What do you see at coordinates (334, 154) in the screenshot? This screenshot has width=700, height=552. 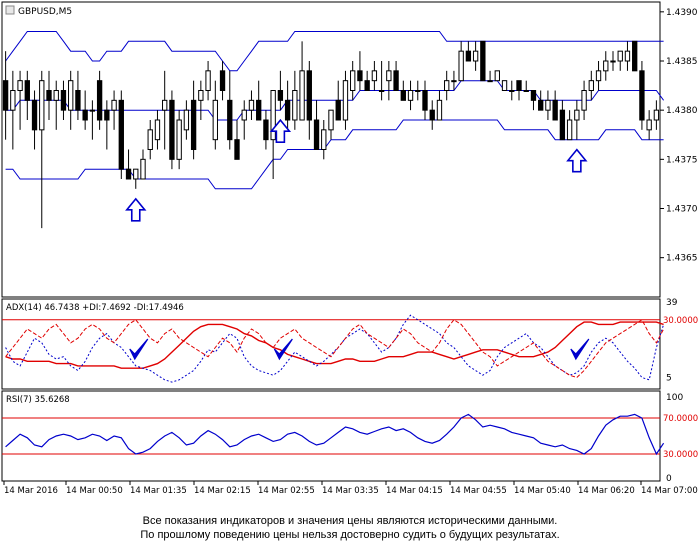 I see `bollinger-lower-band` at bounding box center [334, 154].